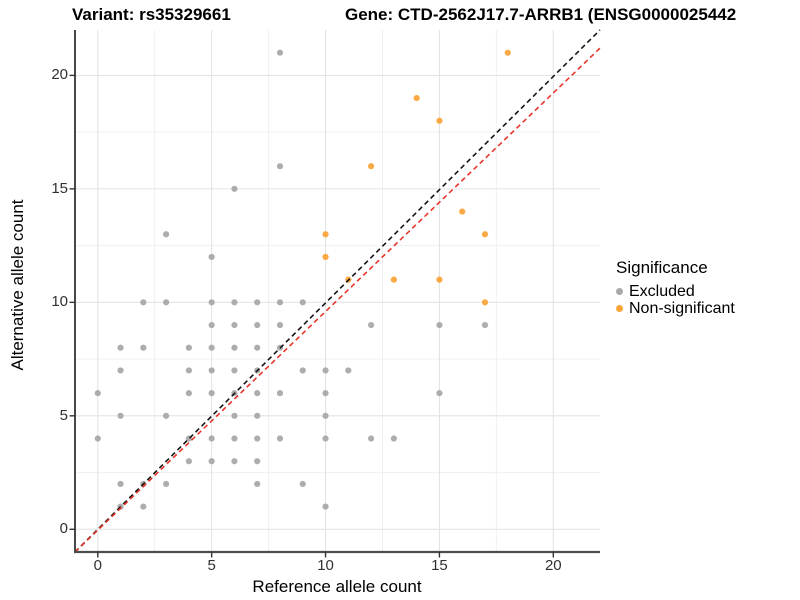  I want to click on legend: Significance Excluded Non-significant, so click(675, 287).